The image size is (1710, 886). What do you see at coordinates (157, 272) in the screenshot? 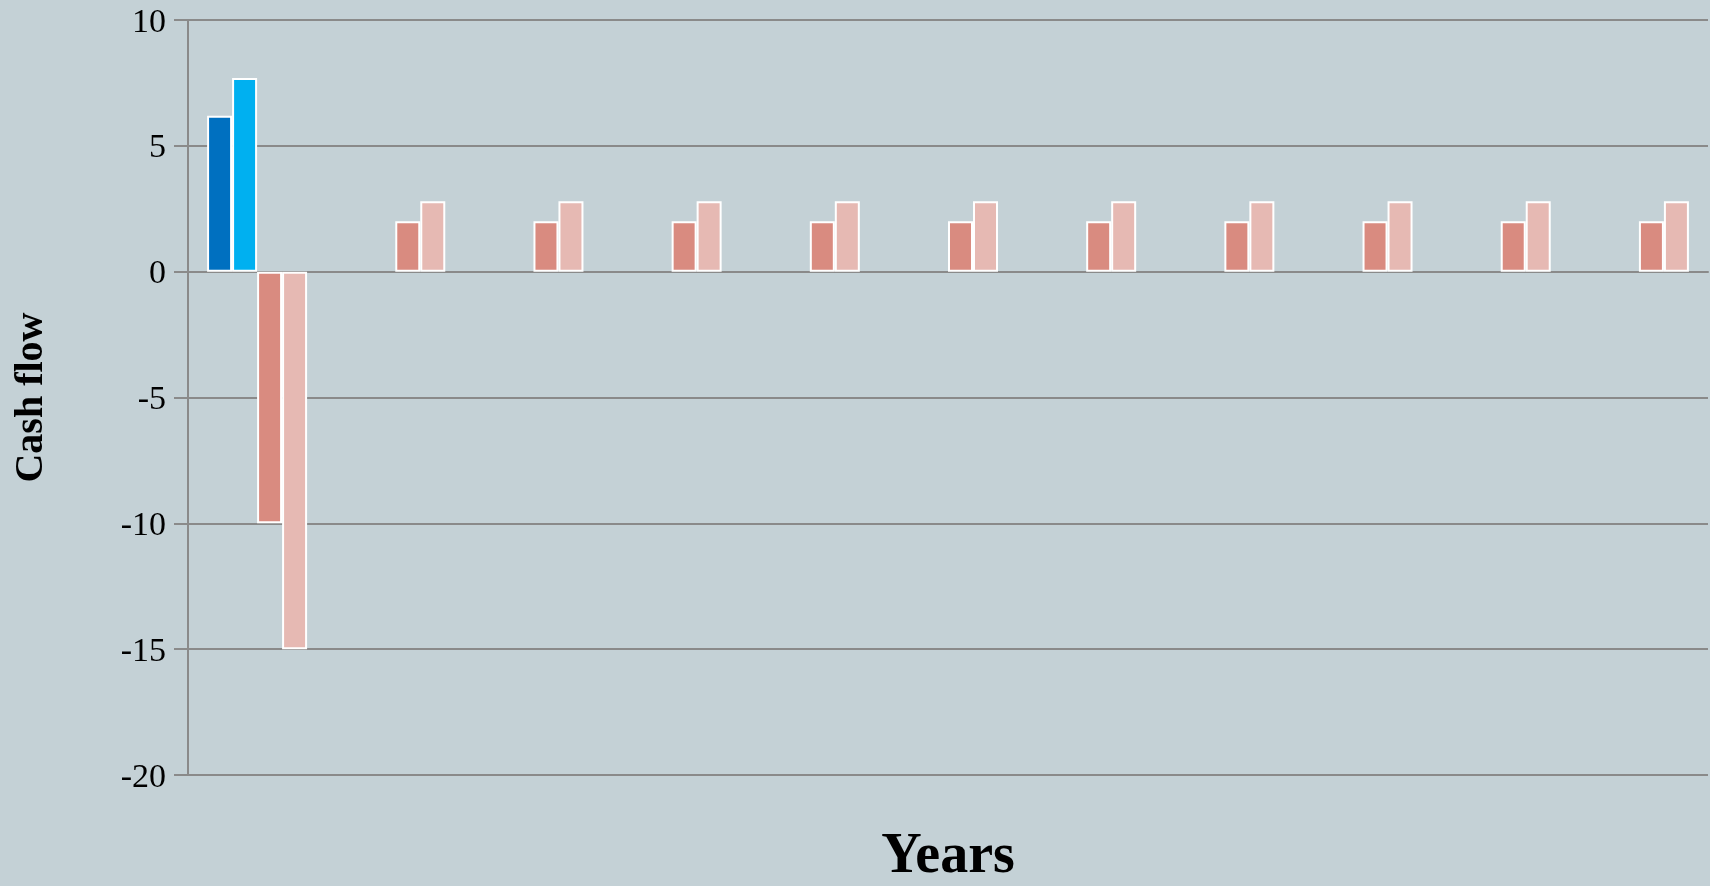
I see `y-tick-label: 0` at bounding box center [157, 272].